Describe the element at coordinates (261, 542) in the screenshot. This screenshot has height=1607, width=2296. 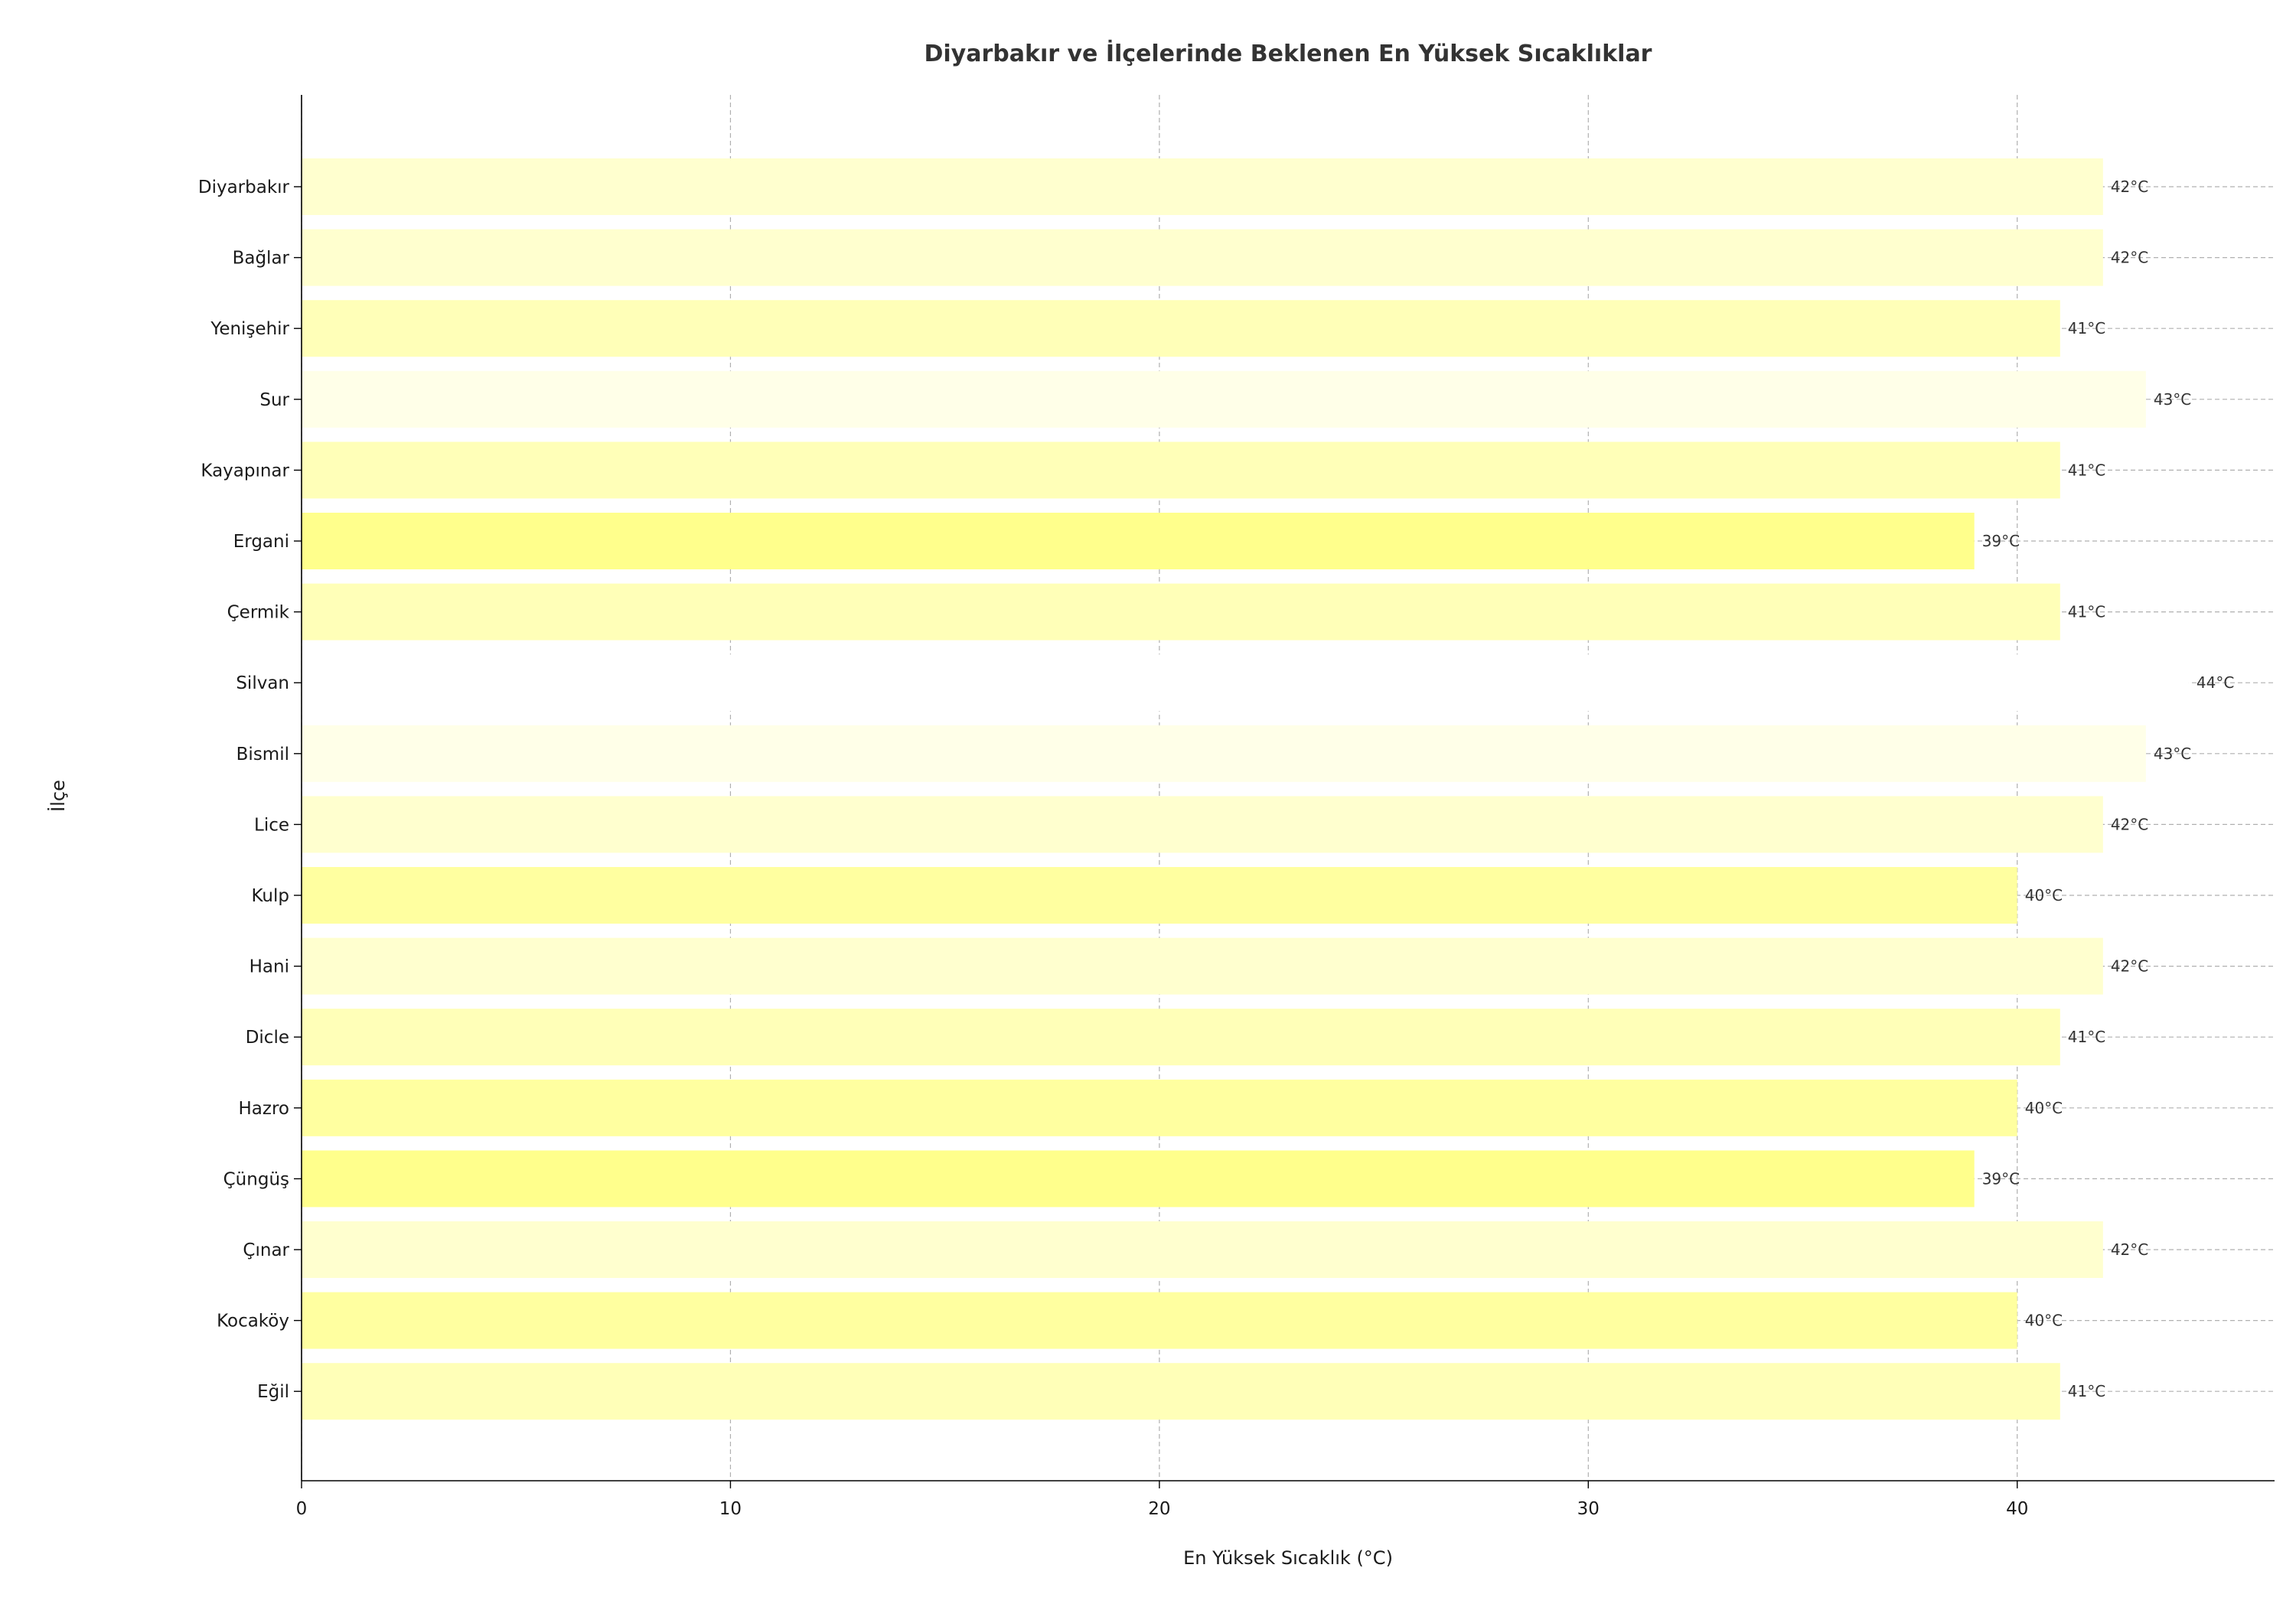
I see `y-tick-label: Ergani` at that location.